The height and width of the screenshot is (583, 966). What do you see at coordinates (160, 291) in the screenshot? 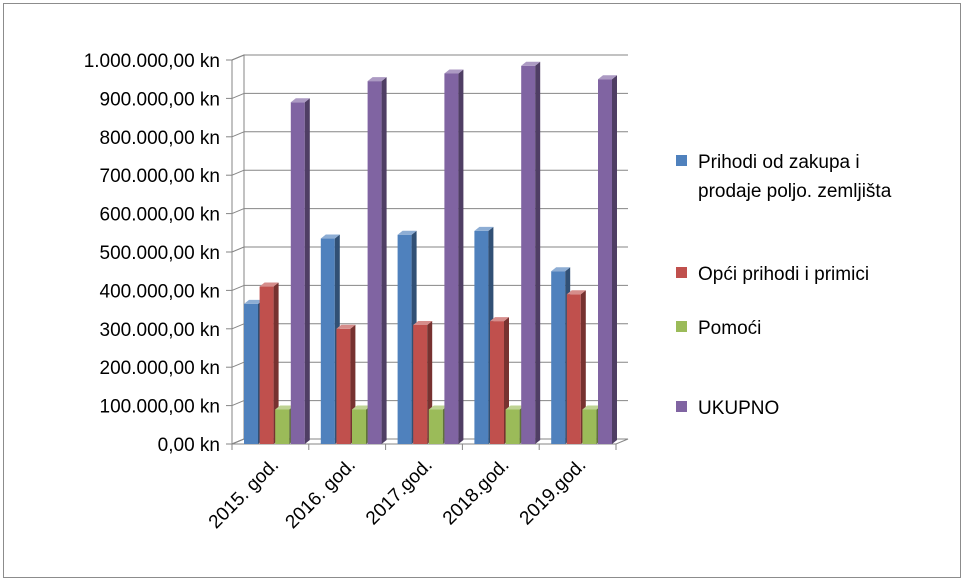
I see `y-tick-label: 400.000,00 kn` at bounding box center [160, 291].